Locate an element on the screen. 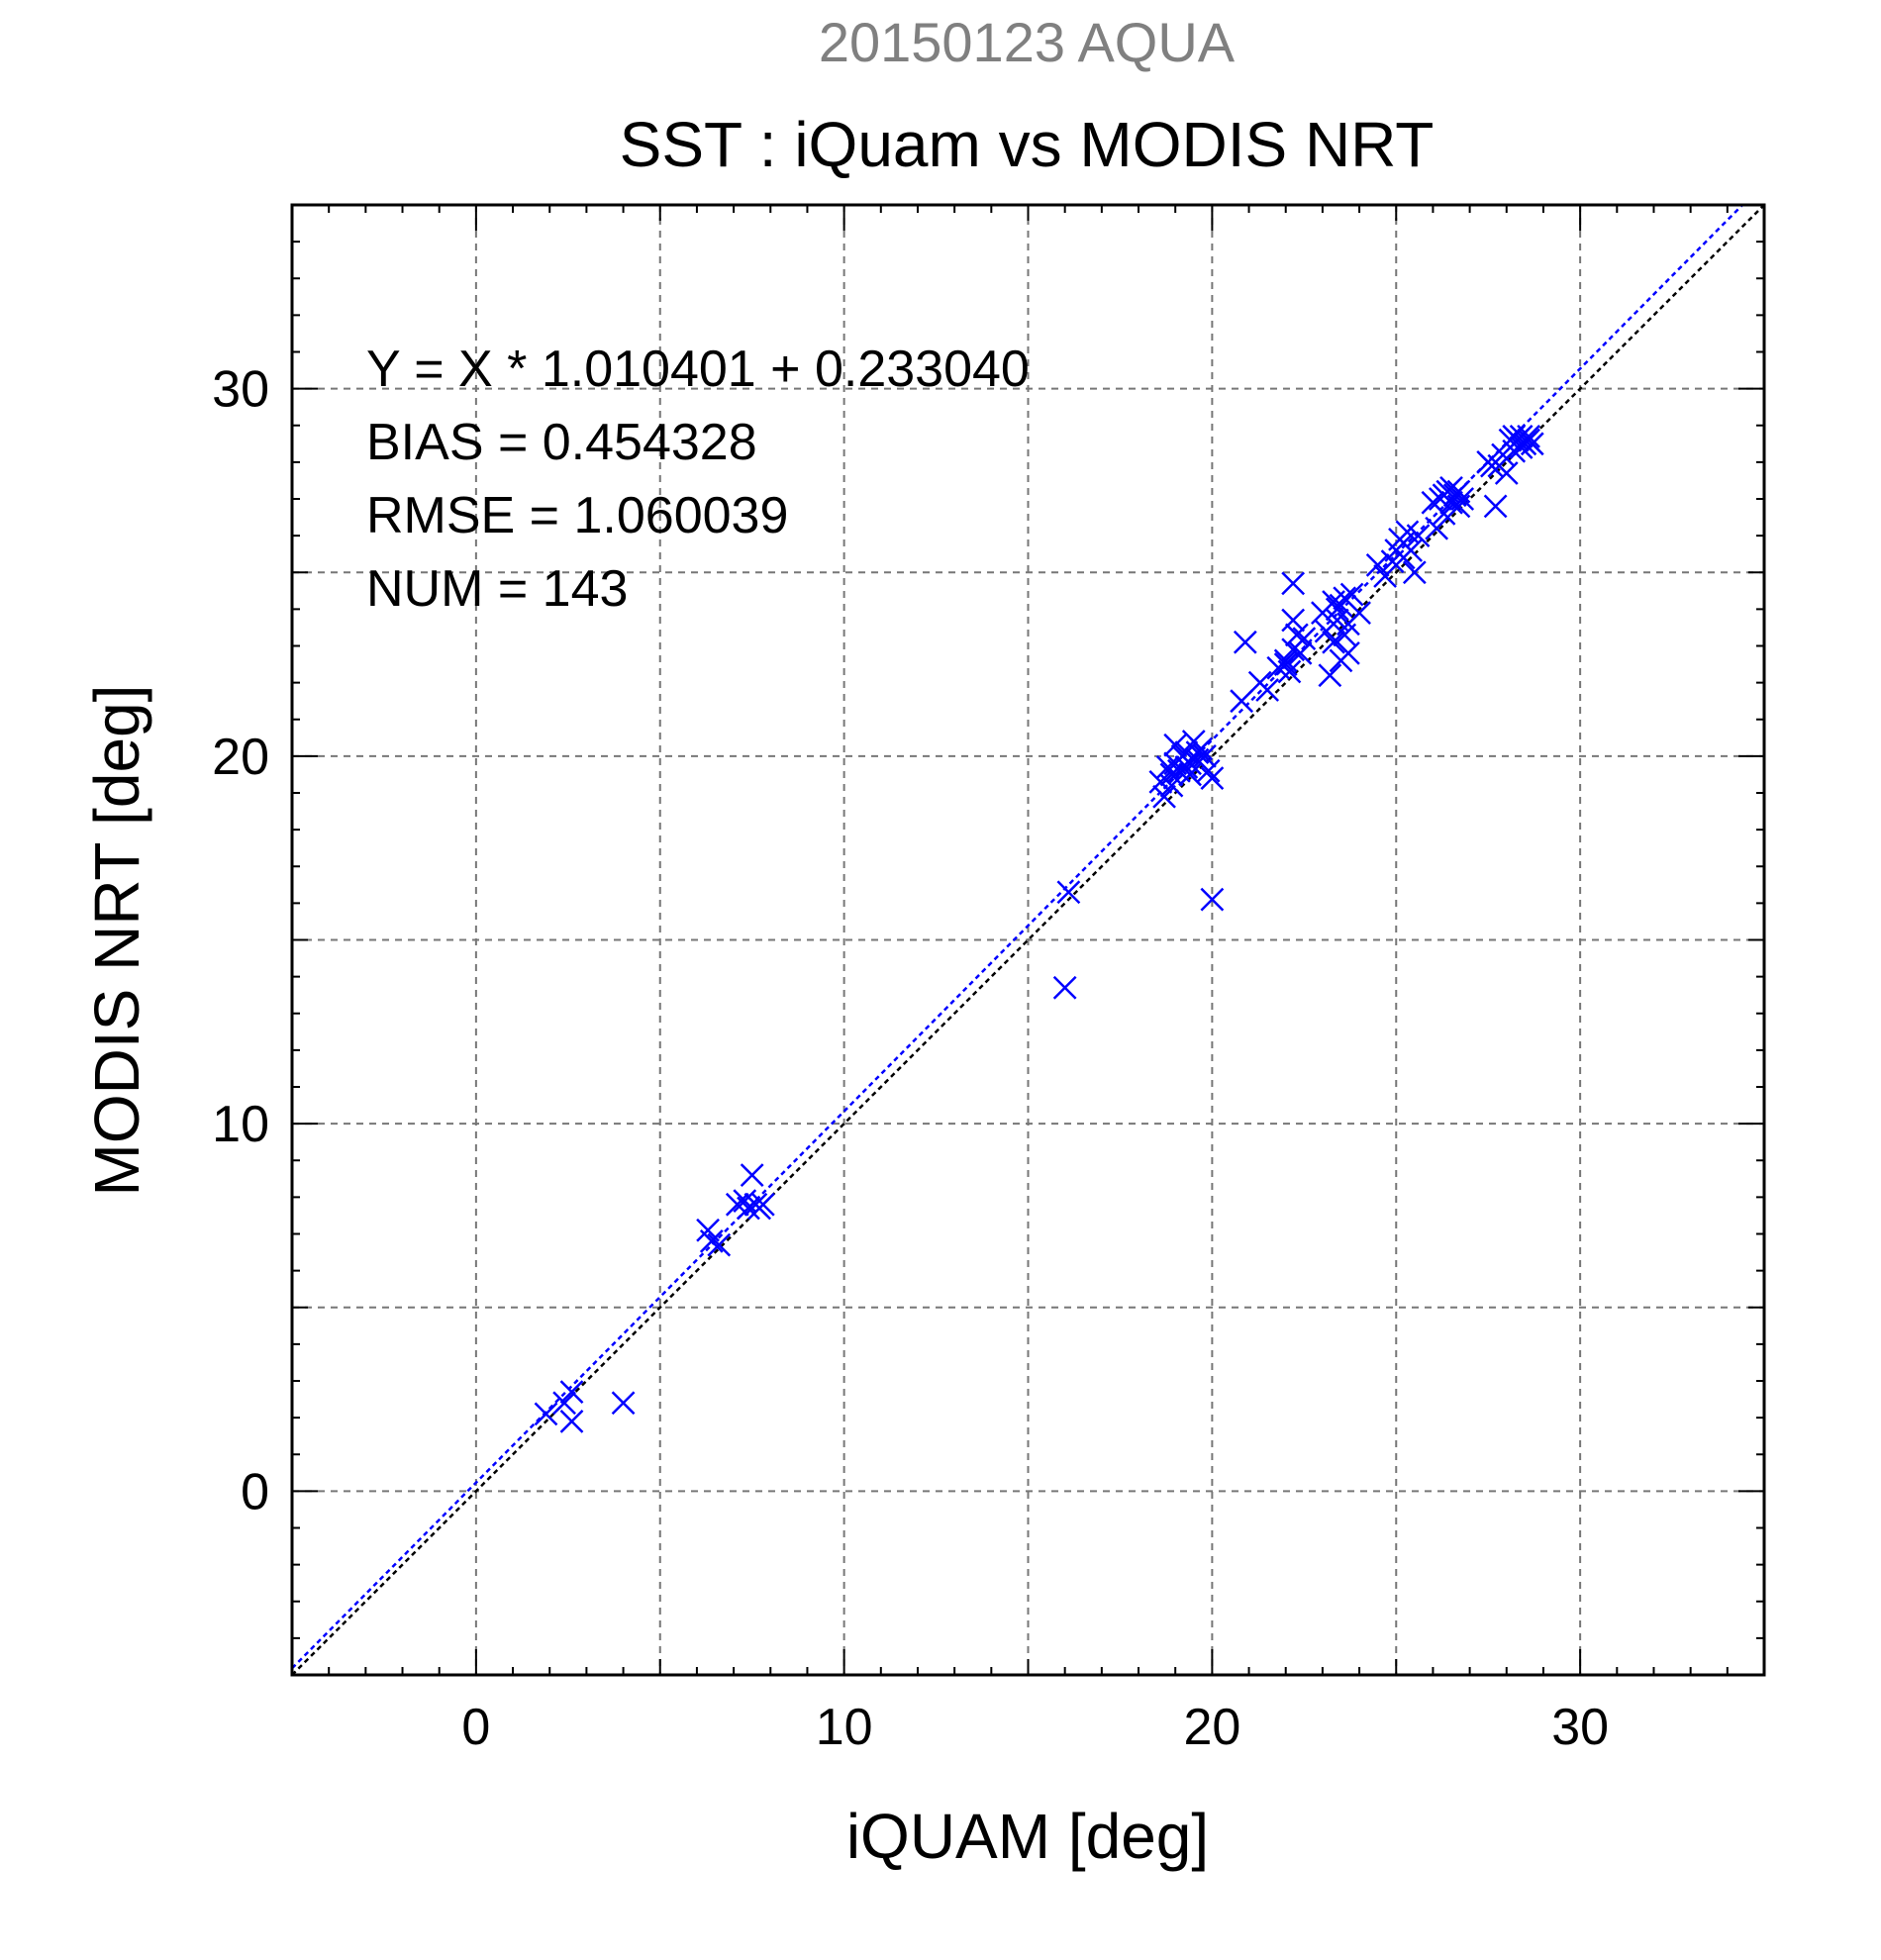 This screenshot has width=1881, height=1960. x-tick-label: 20 is located at coordinates (1212, 1727).